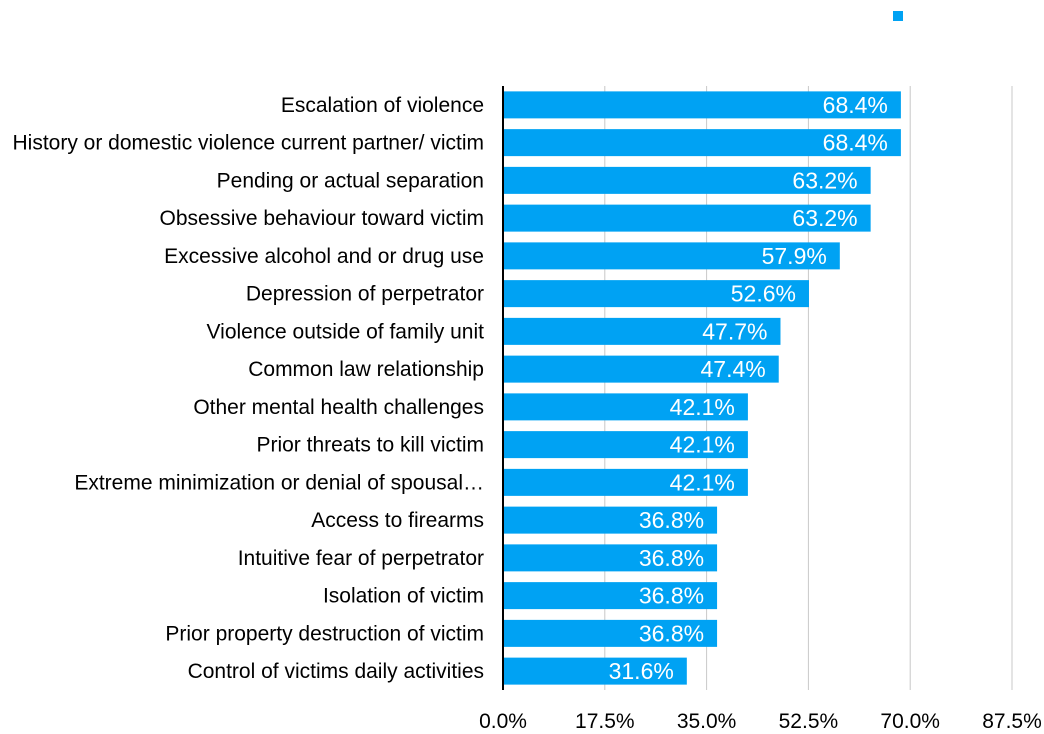 The height and width of the screenshot is (734, 1044). Describe the element at coordinates (338, 407) in the screenshot. I see `category-label: Other mental health challenges` at that location.